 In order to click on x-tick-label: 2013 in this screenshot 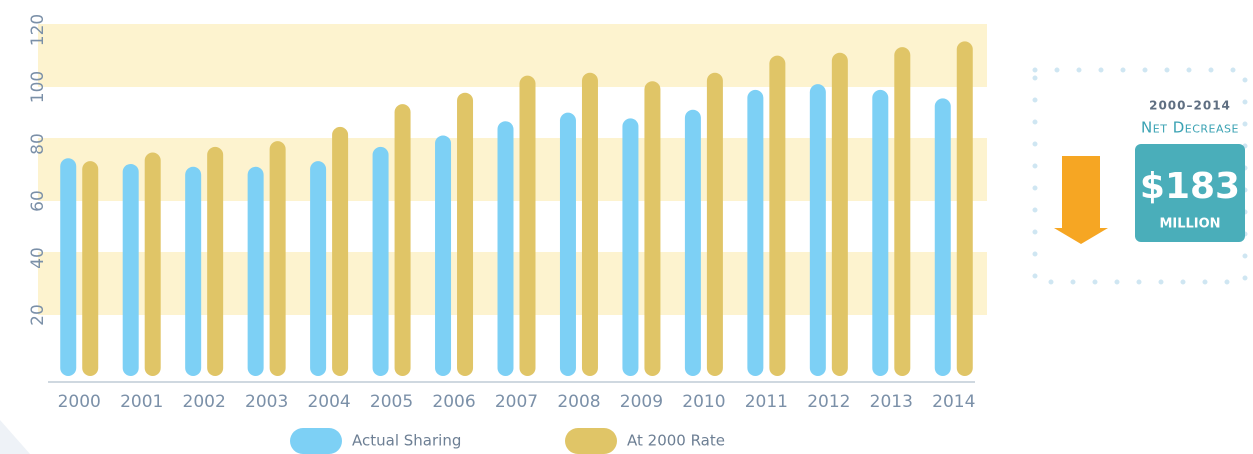, I will do `click(891, 402)`.